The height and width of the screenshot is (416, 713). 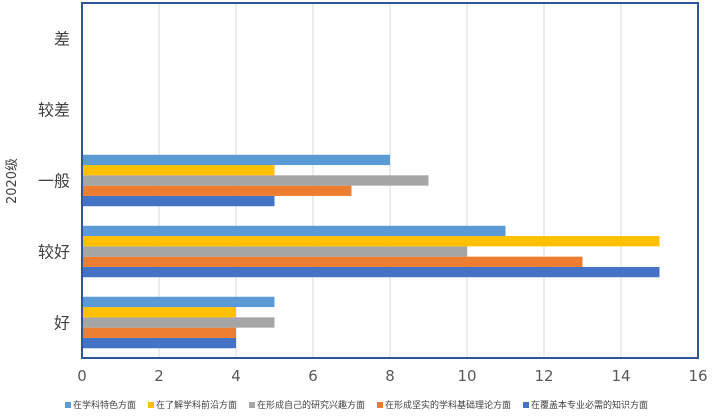 I want to click on y-axis-title: 2020级, so click(x=12, y=181).